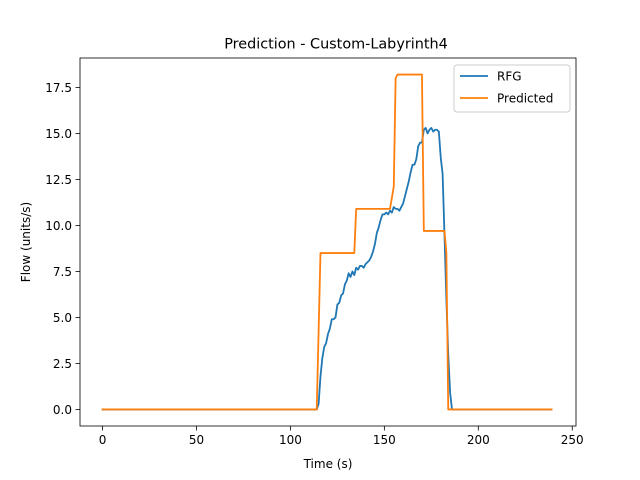  What do you see at coordinates (58, 88) in the screenshot?
I see `y-tick-label: 17.5` at bounding box center [58, 88].